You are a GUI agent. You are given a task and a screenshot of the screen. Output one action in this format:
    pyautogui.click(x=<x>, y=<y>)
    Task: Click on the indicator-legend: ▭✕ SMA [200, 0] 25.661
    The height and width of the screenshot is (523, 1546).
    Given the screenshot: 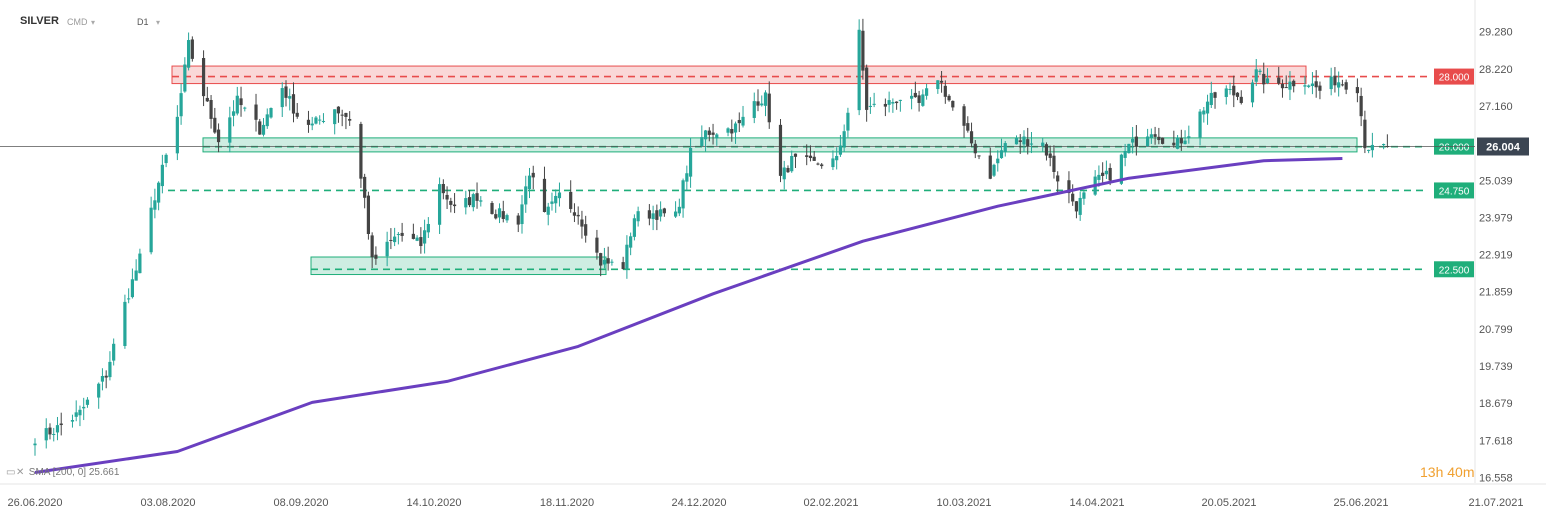 What is the action you would take?
    pyautogui.click(x=62, y=472)
    